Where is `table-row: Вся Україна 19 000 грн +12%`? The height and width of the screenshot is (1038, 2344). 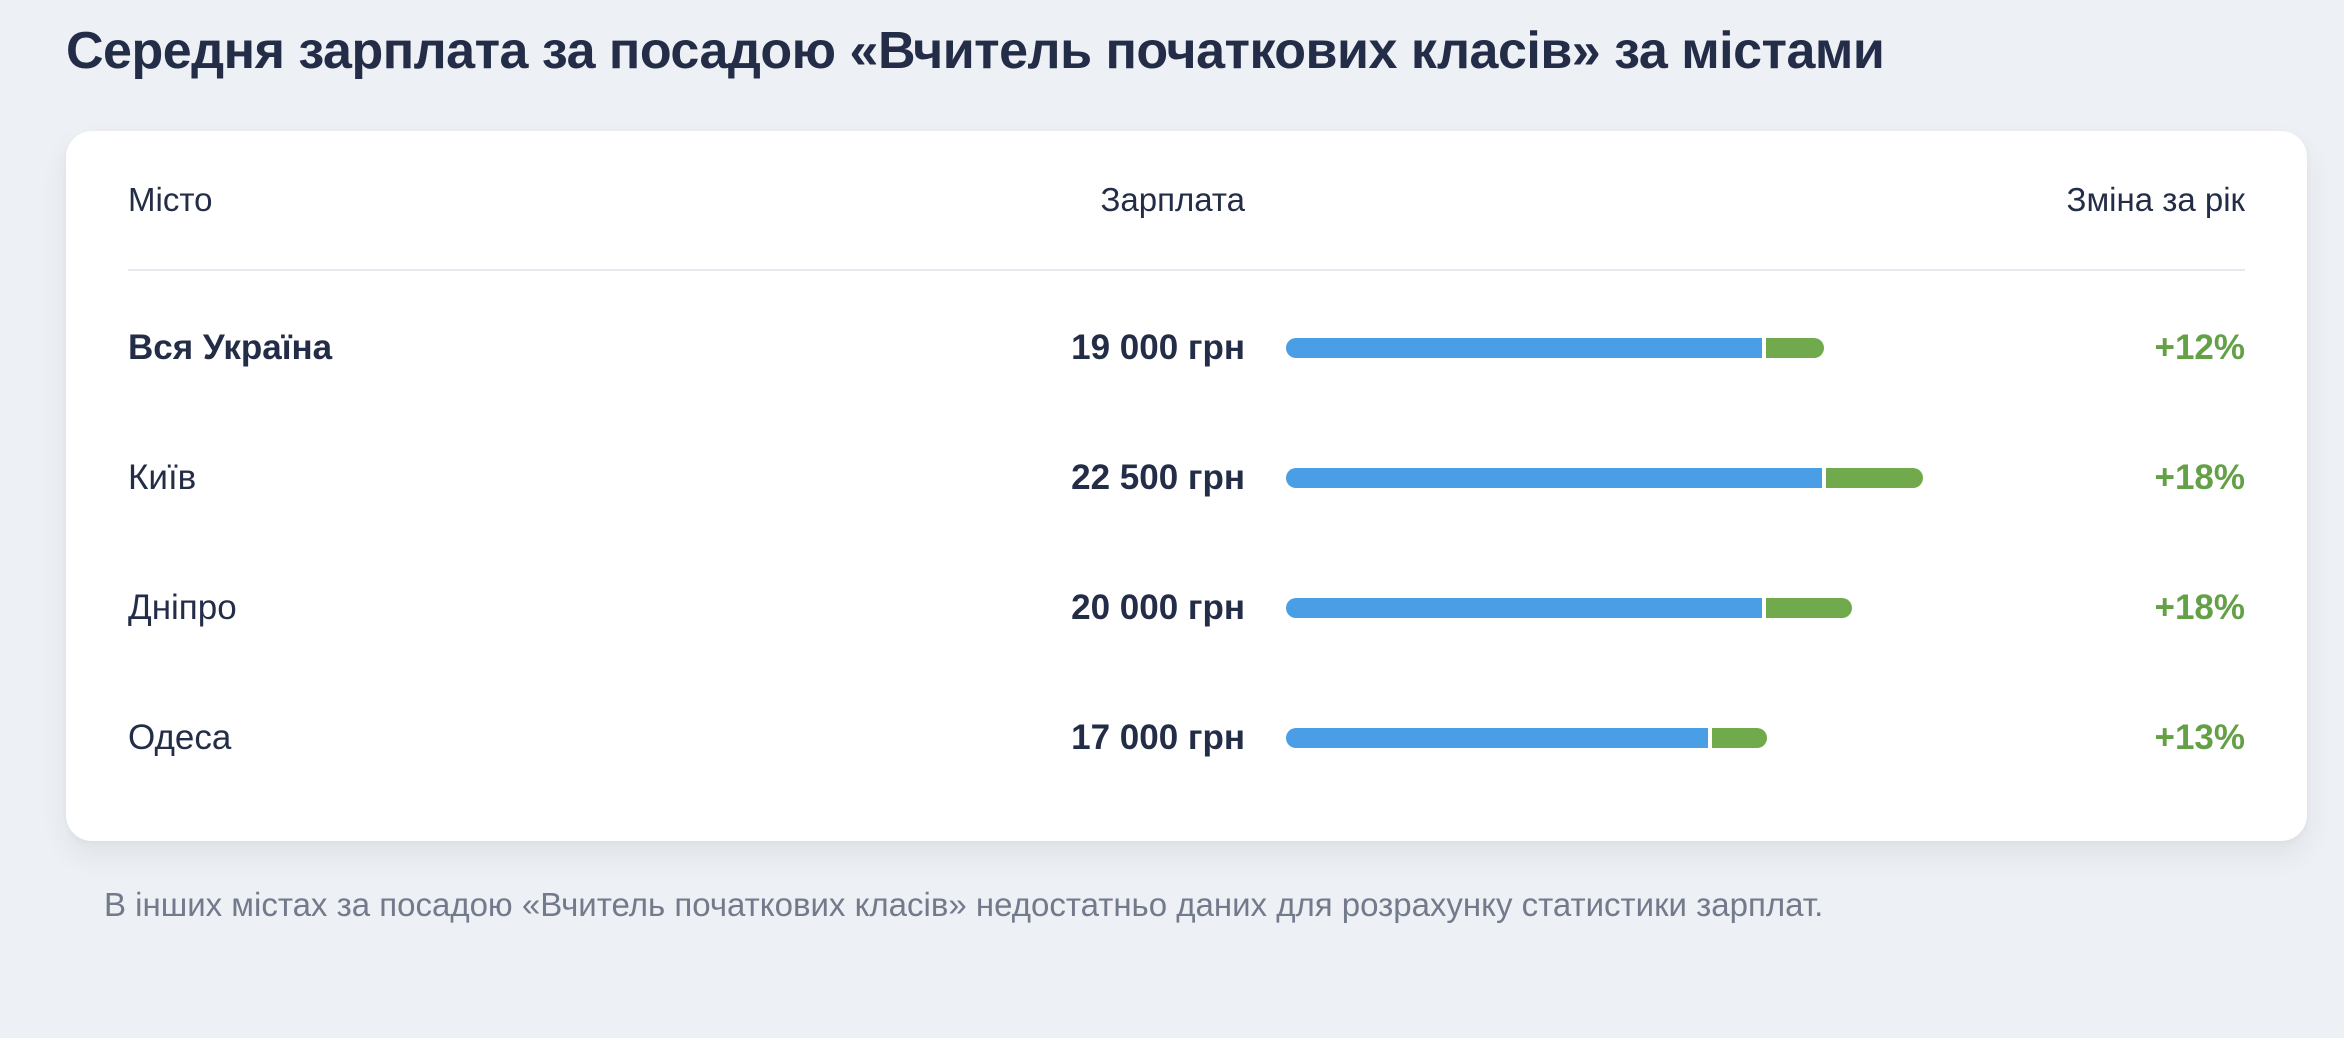
table-row: Вся Україна 19 000 грн +12% is located at coordinates (1186, 348).